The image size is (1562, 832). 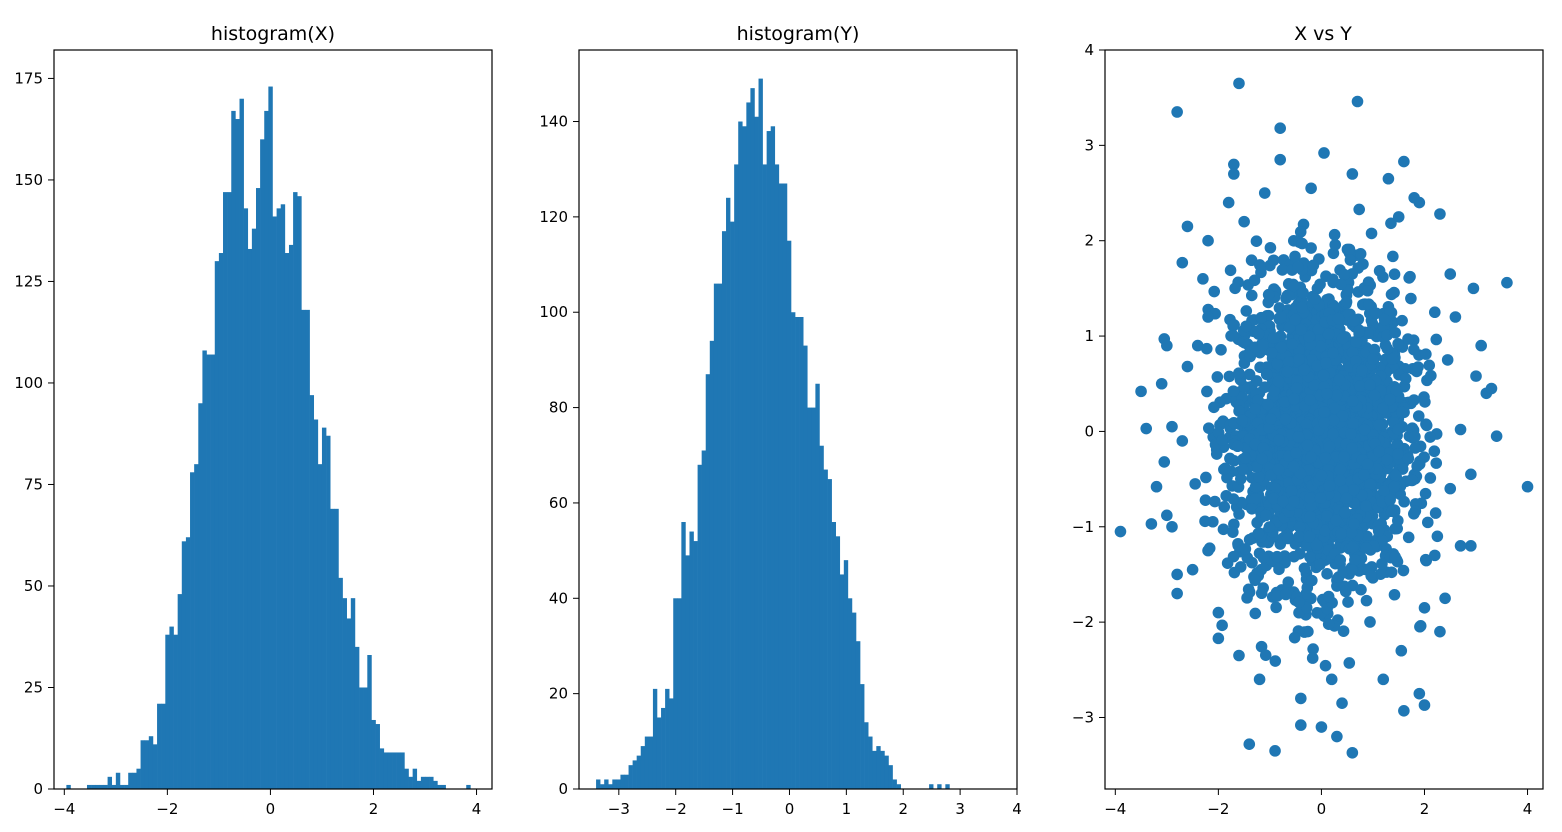 What do you see at coordinates (33, 586) in the screenshot?
I see `y-tick-label: 50` at bounding box center [33, 586].